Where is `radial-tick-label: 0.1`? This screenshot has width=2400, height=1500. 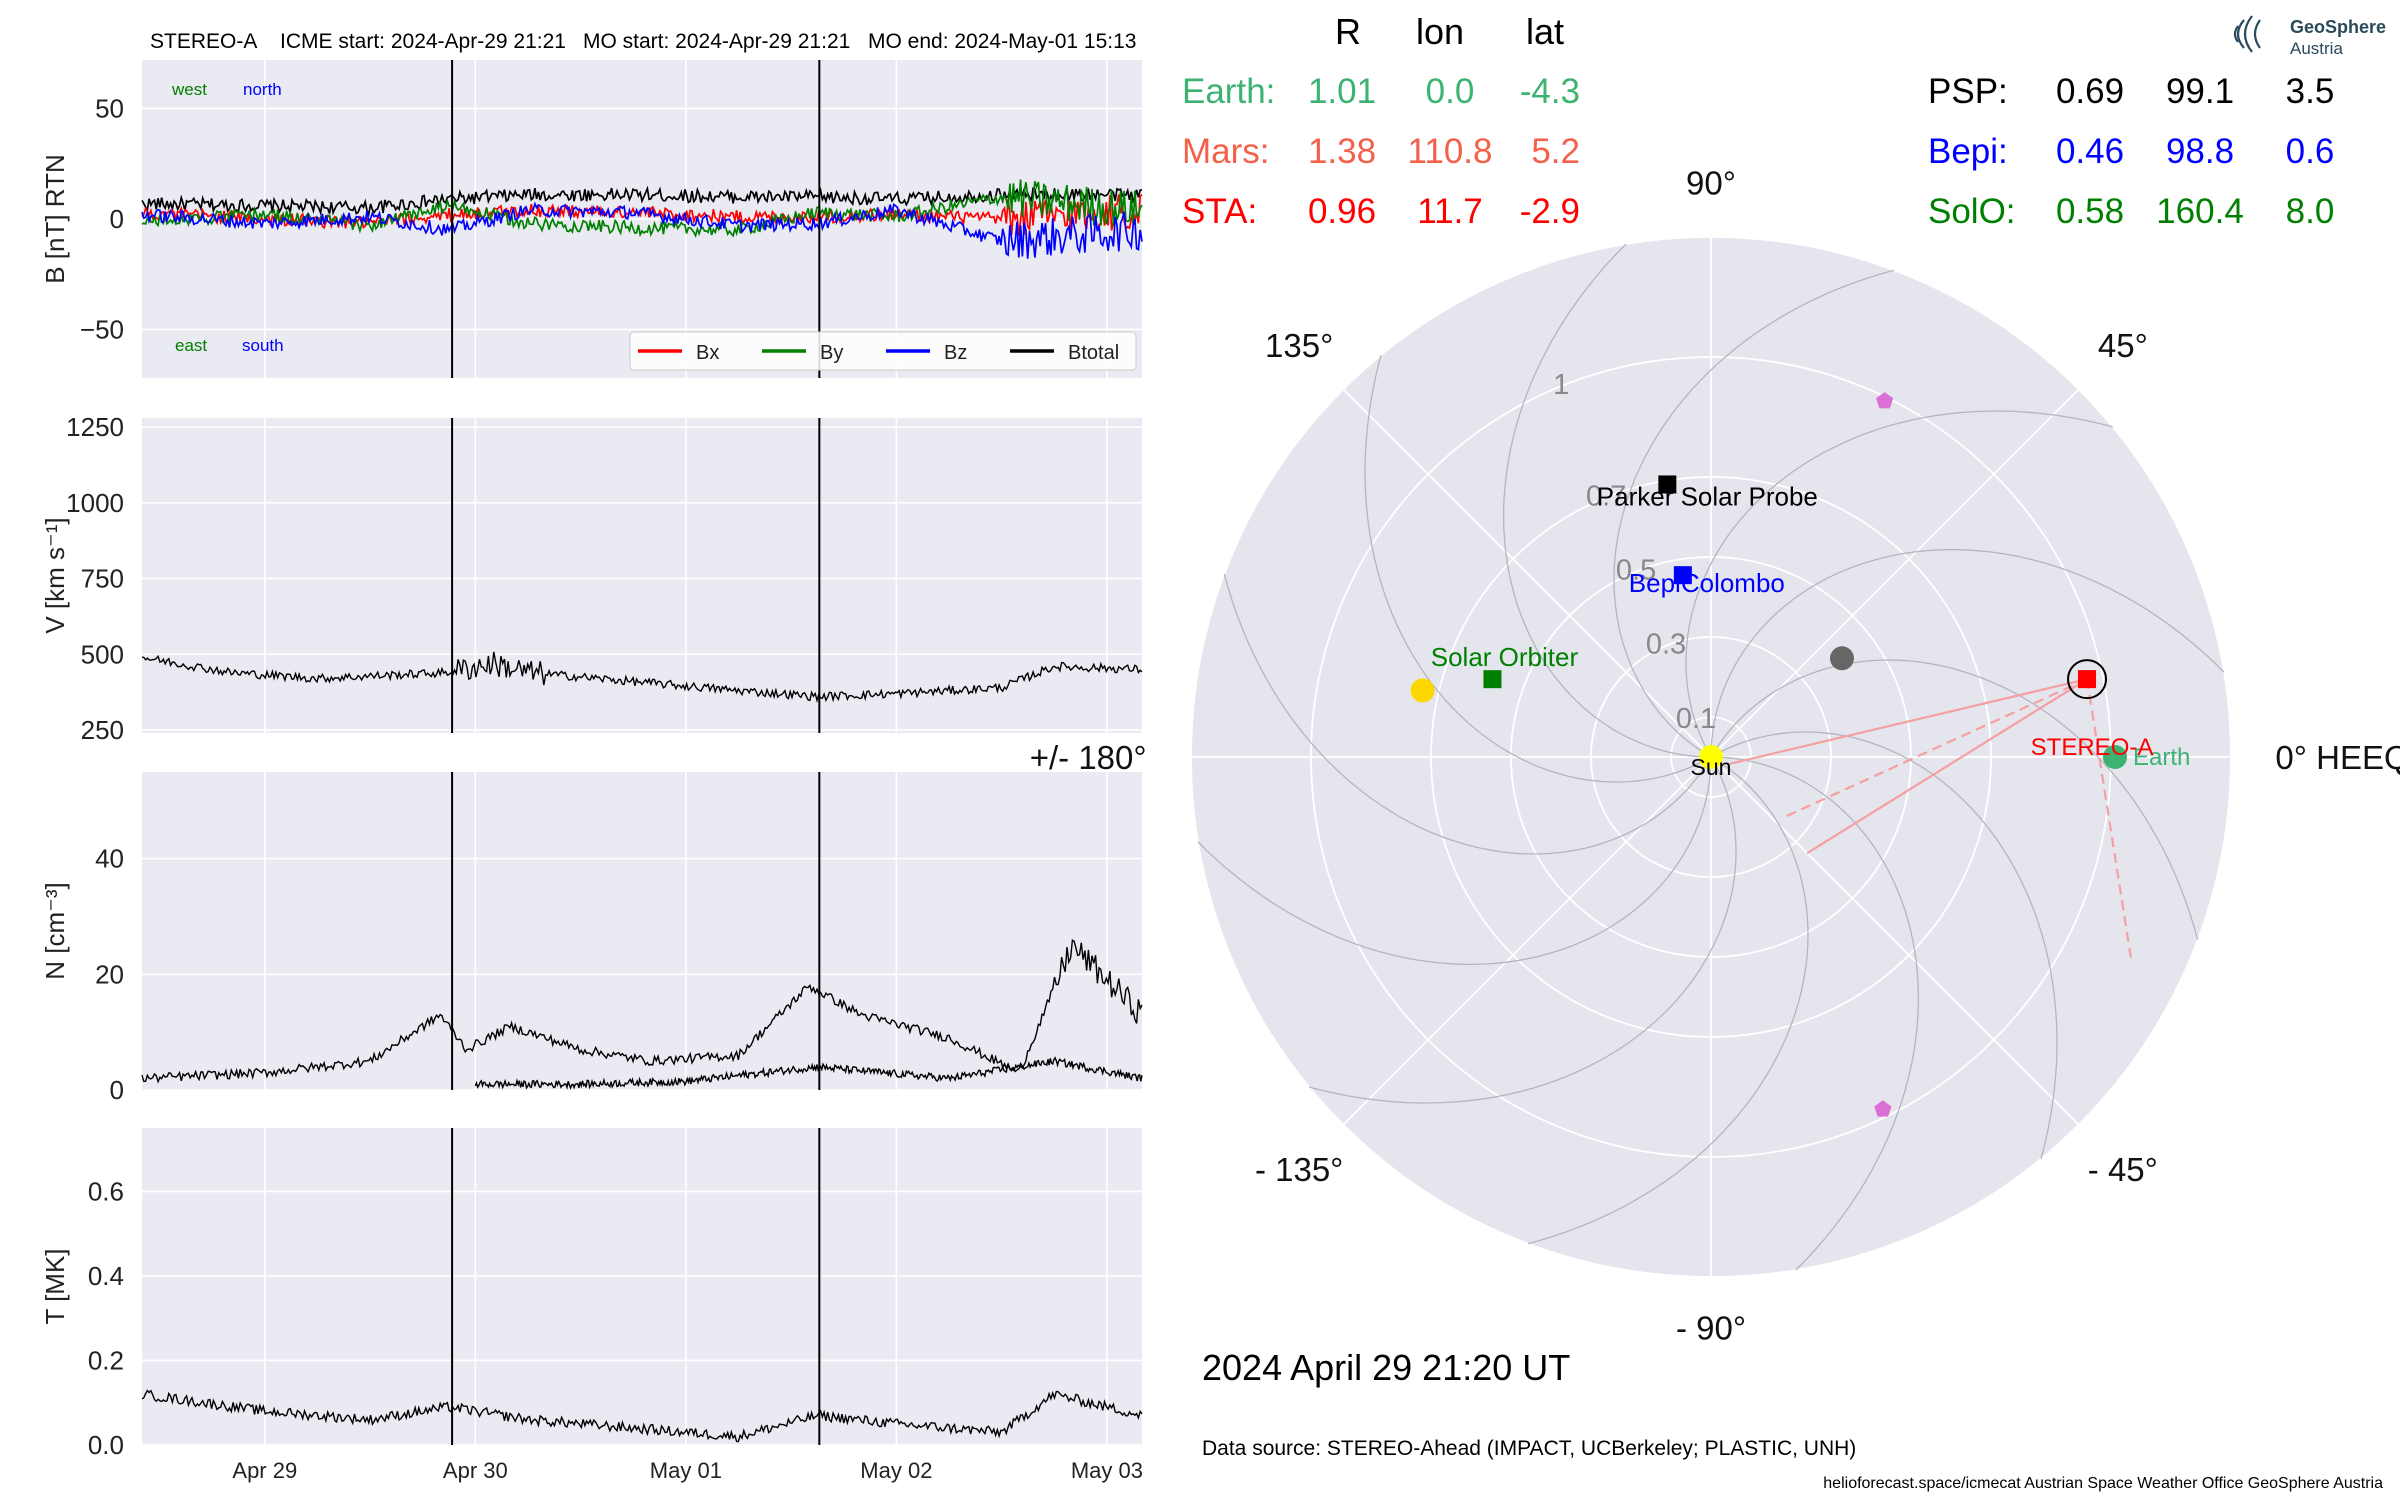
radial-tick-label: 0.1 is located at coordinates (1696, 719).